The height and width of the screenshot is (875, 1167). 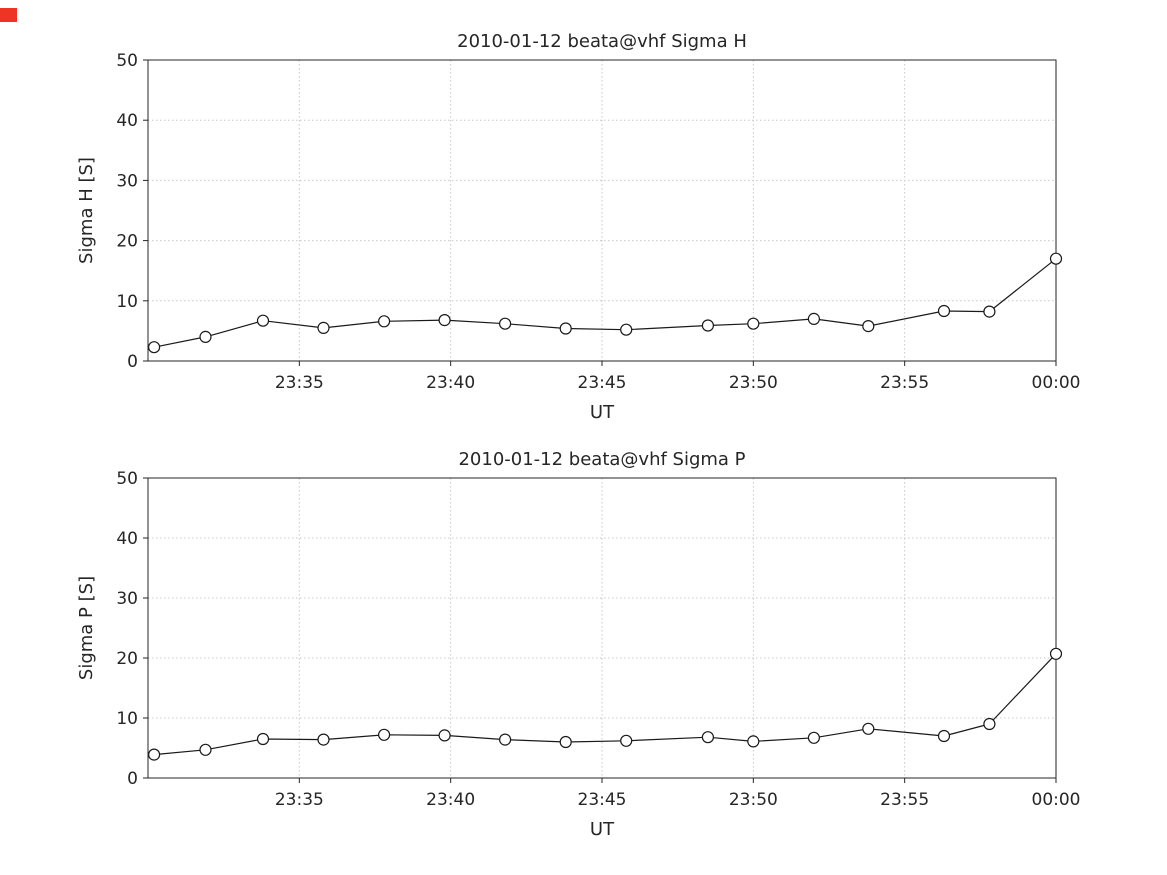 What do you see at coordinates (602, 41) in the screenshot?
I see `chart-title: 2010-01-12 beata@vhf Sigma H` at bounding box center [602, 41].